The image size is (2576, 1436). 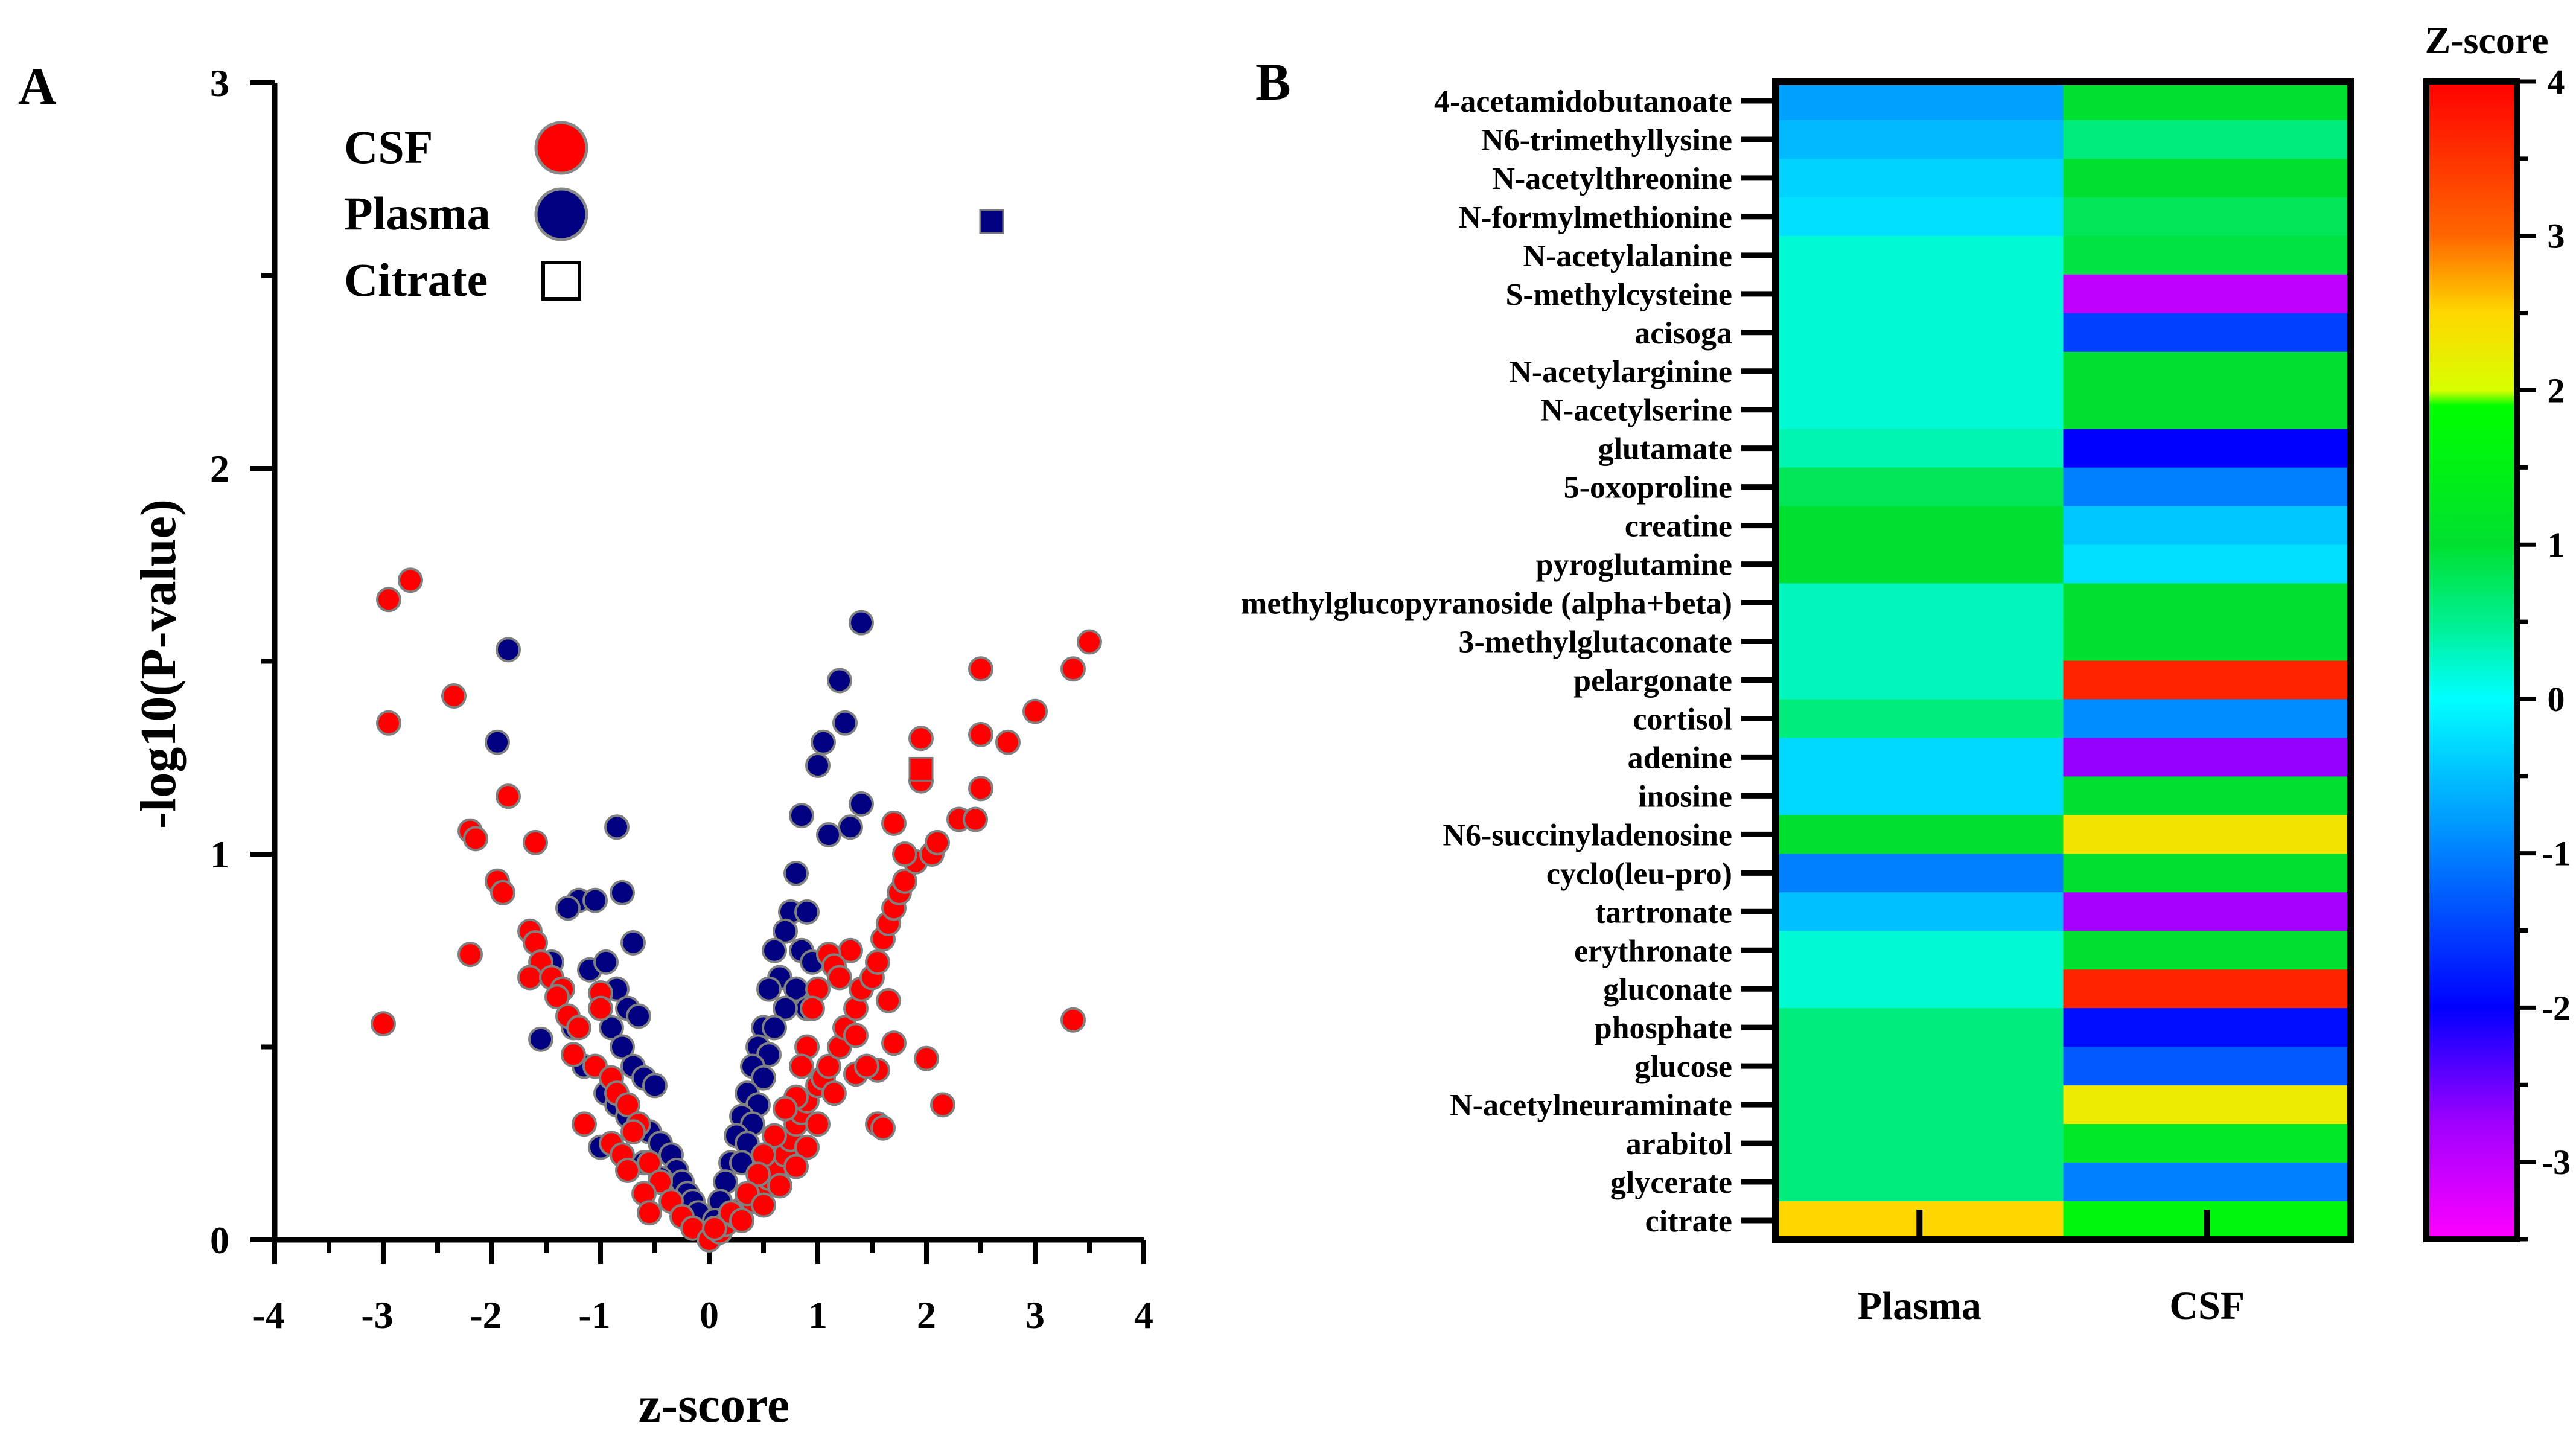 I want to click on heatmap-row-label: N-acetylalanine, so click(x=1627, y=256).